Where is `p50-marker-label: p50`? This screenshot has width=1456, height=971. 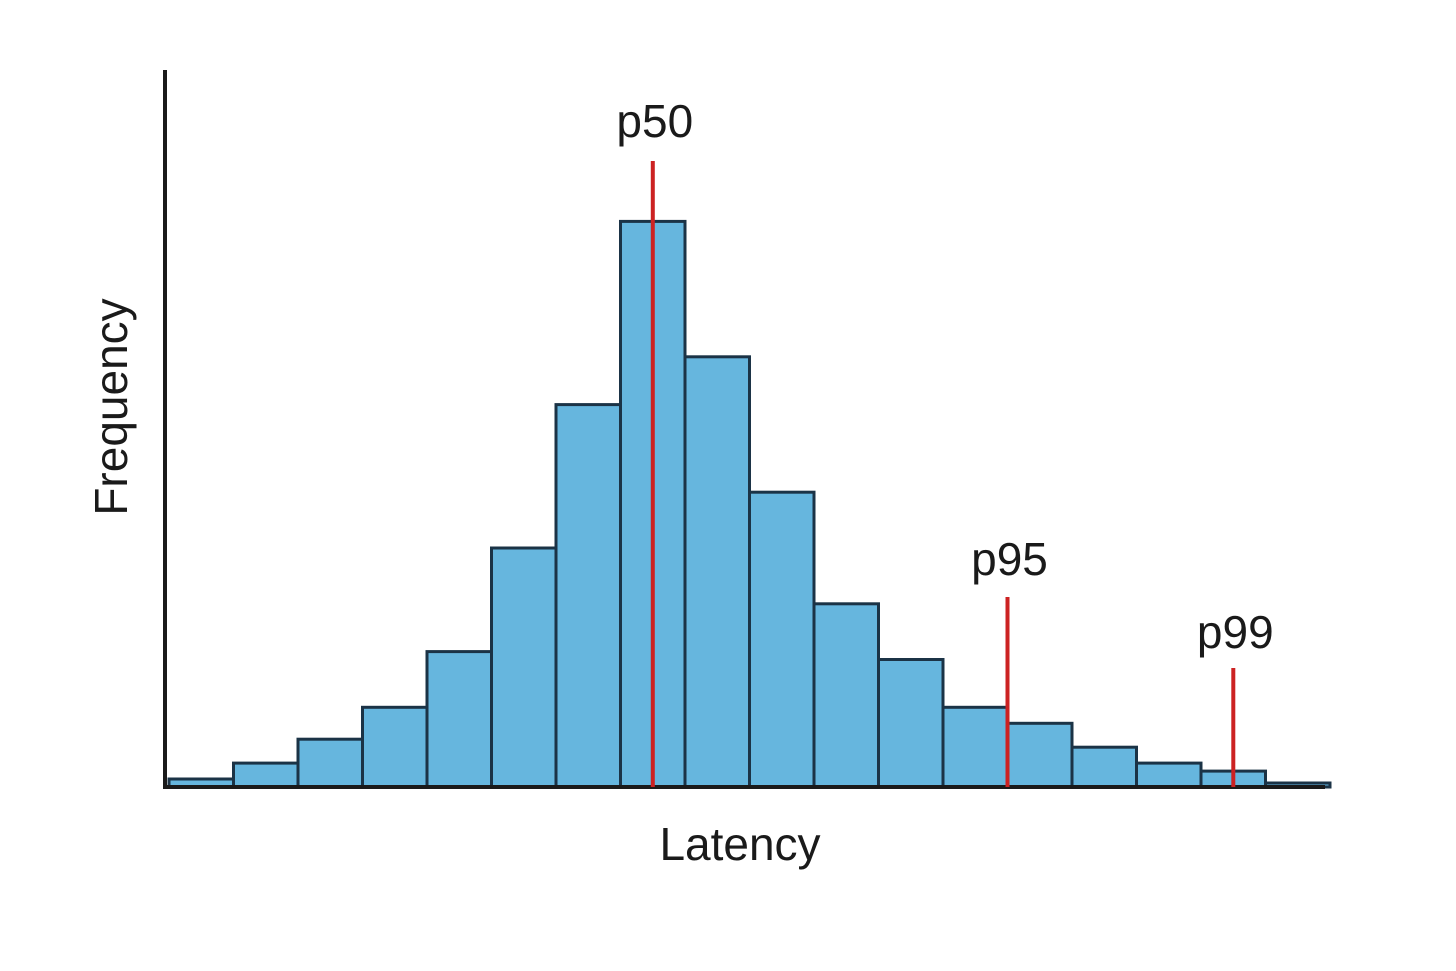 p50-marker-label: p50 is located at coordinates (654, 121).